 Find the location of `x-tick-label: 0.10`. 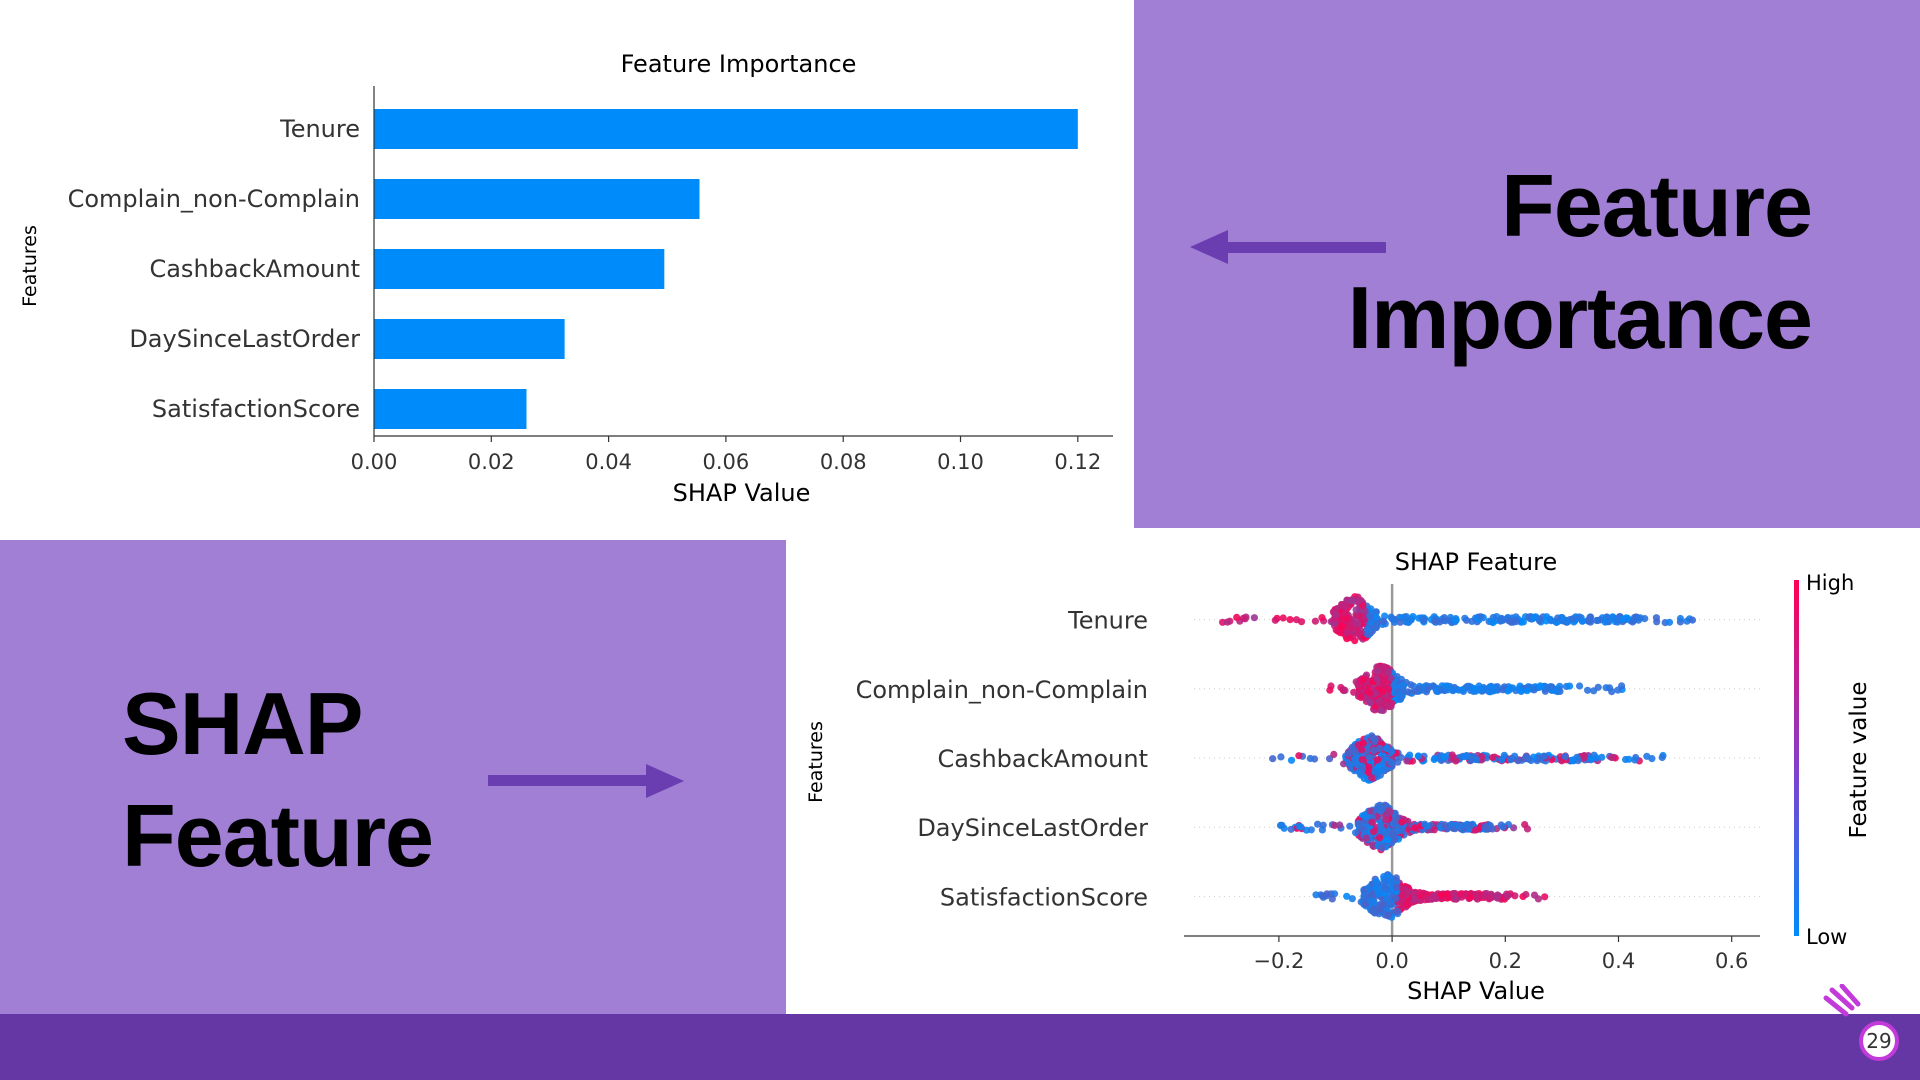

x-tick-label: 0.10 is located at coordinates (960, 462).